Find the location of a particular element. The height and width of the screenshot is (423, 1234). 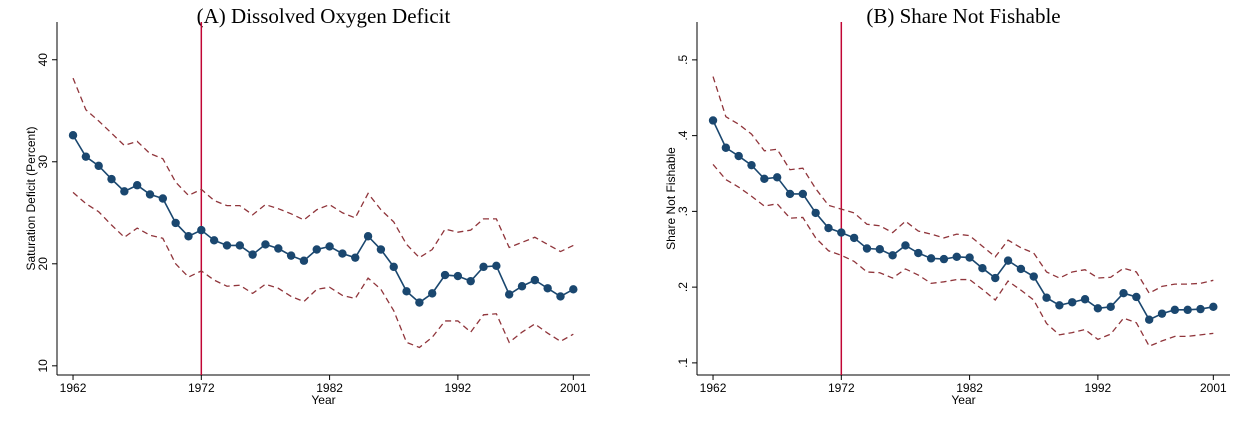

y-tick-label: .1 is located at coordinates (683, 363).